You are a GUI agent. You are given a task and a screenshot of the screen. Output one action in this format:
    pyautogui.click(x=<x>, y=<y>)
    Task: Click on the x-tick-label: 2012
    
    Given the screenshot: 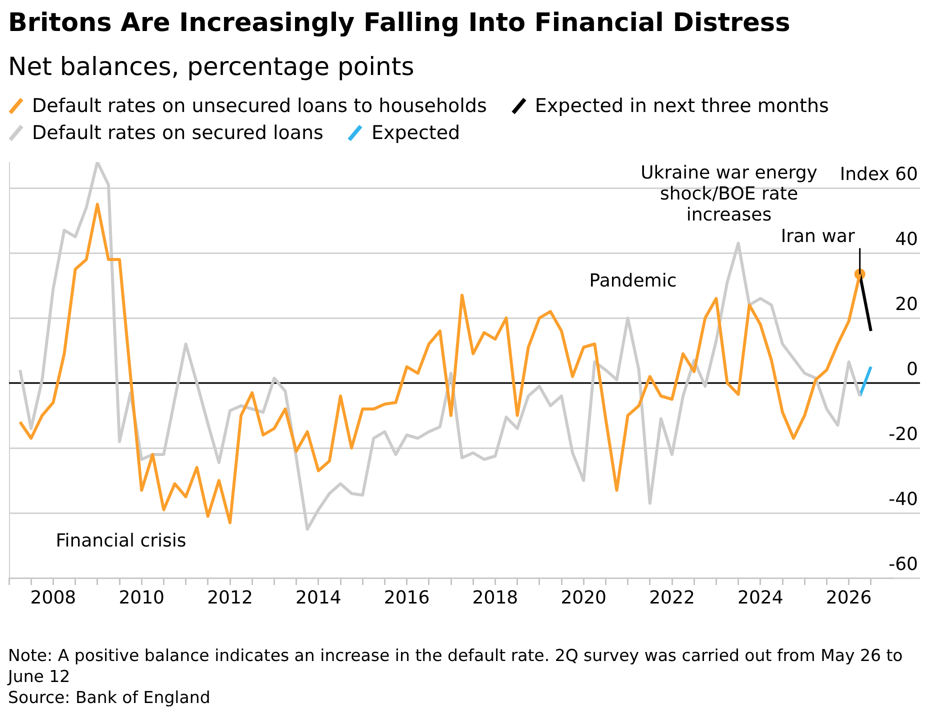 What is the action you would take?
    pyautogui.click(x=230, y=597)
    